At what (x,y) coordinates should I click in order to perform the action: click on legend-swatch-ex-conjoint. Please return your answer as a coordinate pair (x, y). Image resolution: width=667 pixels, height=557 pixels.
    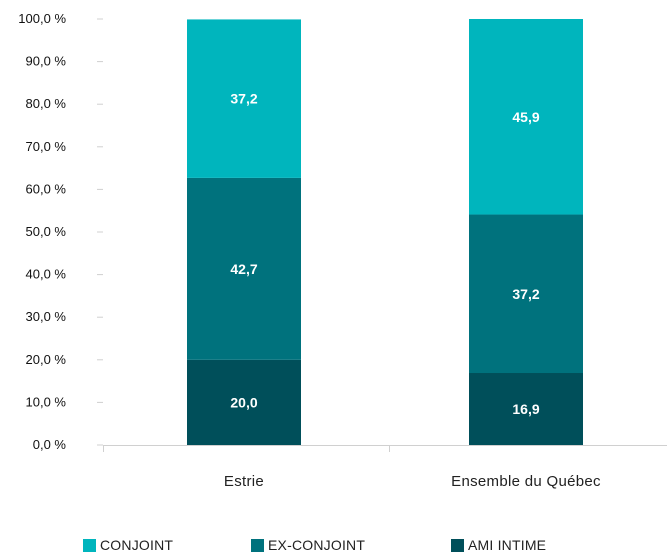
    Looking at the image, I should click on (257, 545).